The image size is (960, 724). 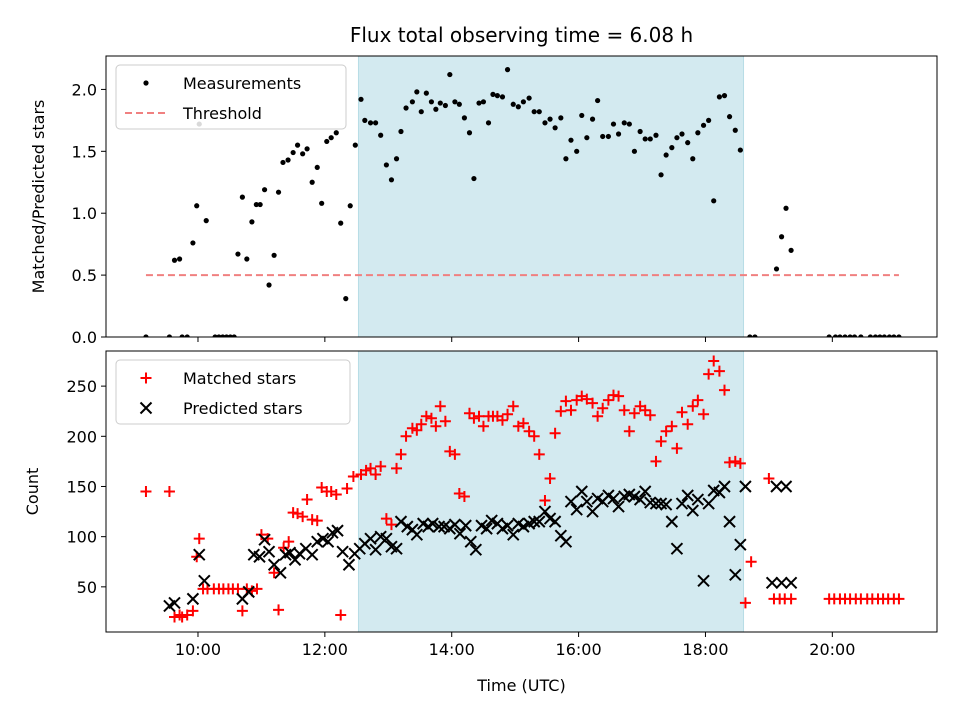 I want to click on x-tick-label: 12:00, so click(x=325, y=649).